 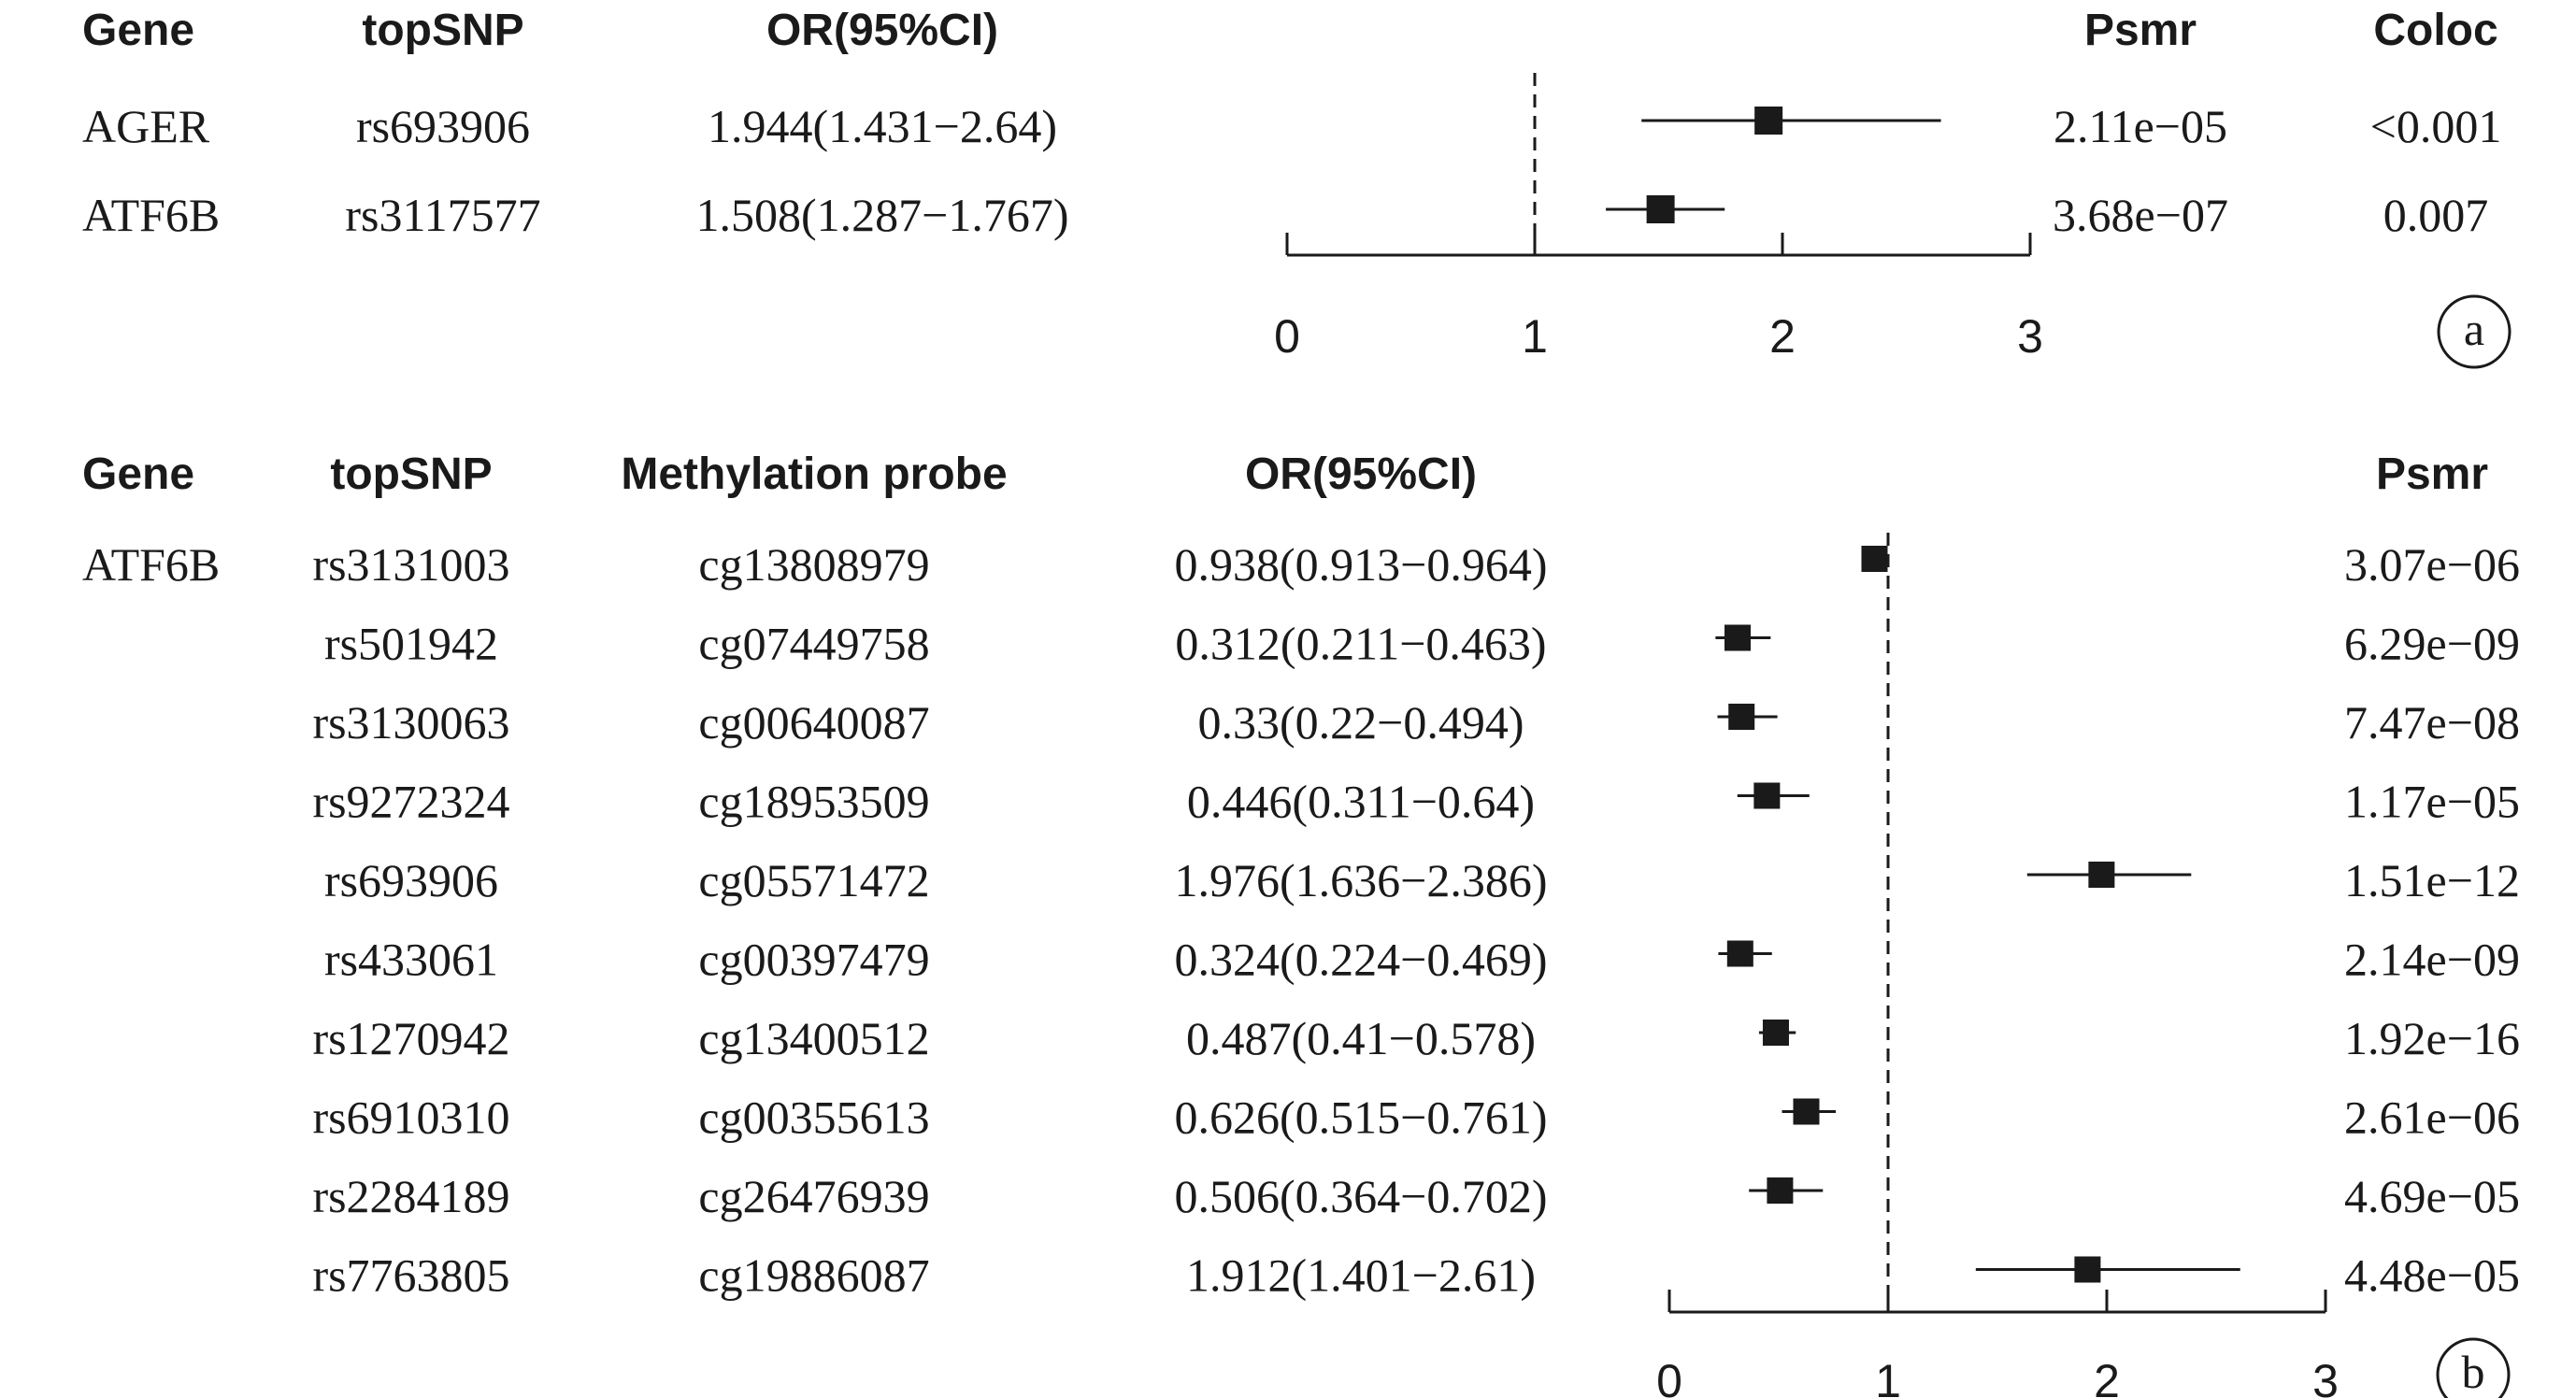 What do you see at coordinates (2432, 880) in the screenshot?
I see `cell-psmr: 1.51e−12` at bounding box center [2432, 880].